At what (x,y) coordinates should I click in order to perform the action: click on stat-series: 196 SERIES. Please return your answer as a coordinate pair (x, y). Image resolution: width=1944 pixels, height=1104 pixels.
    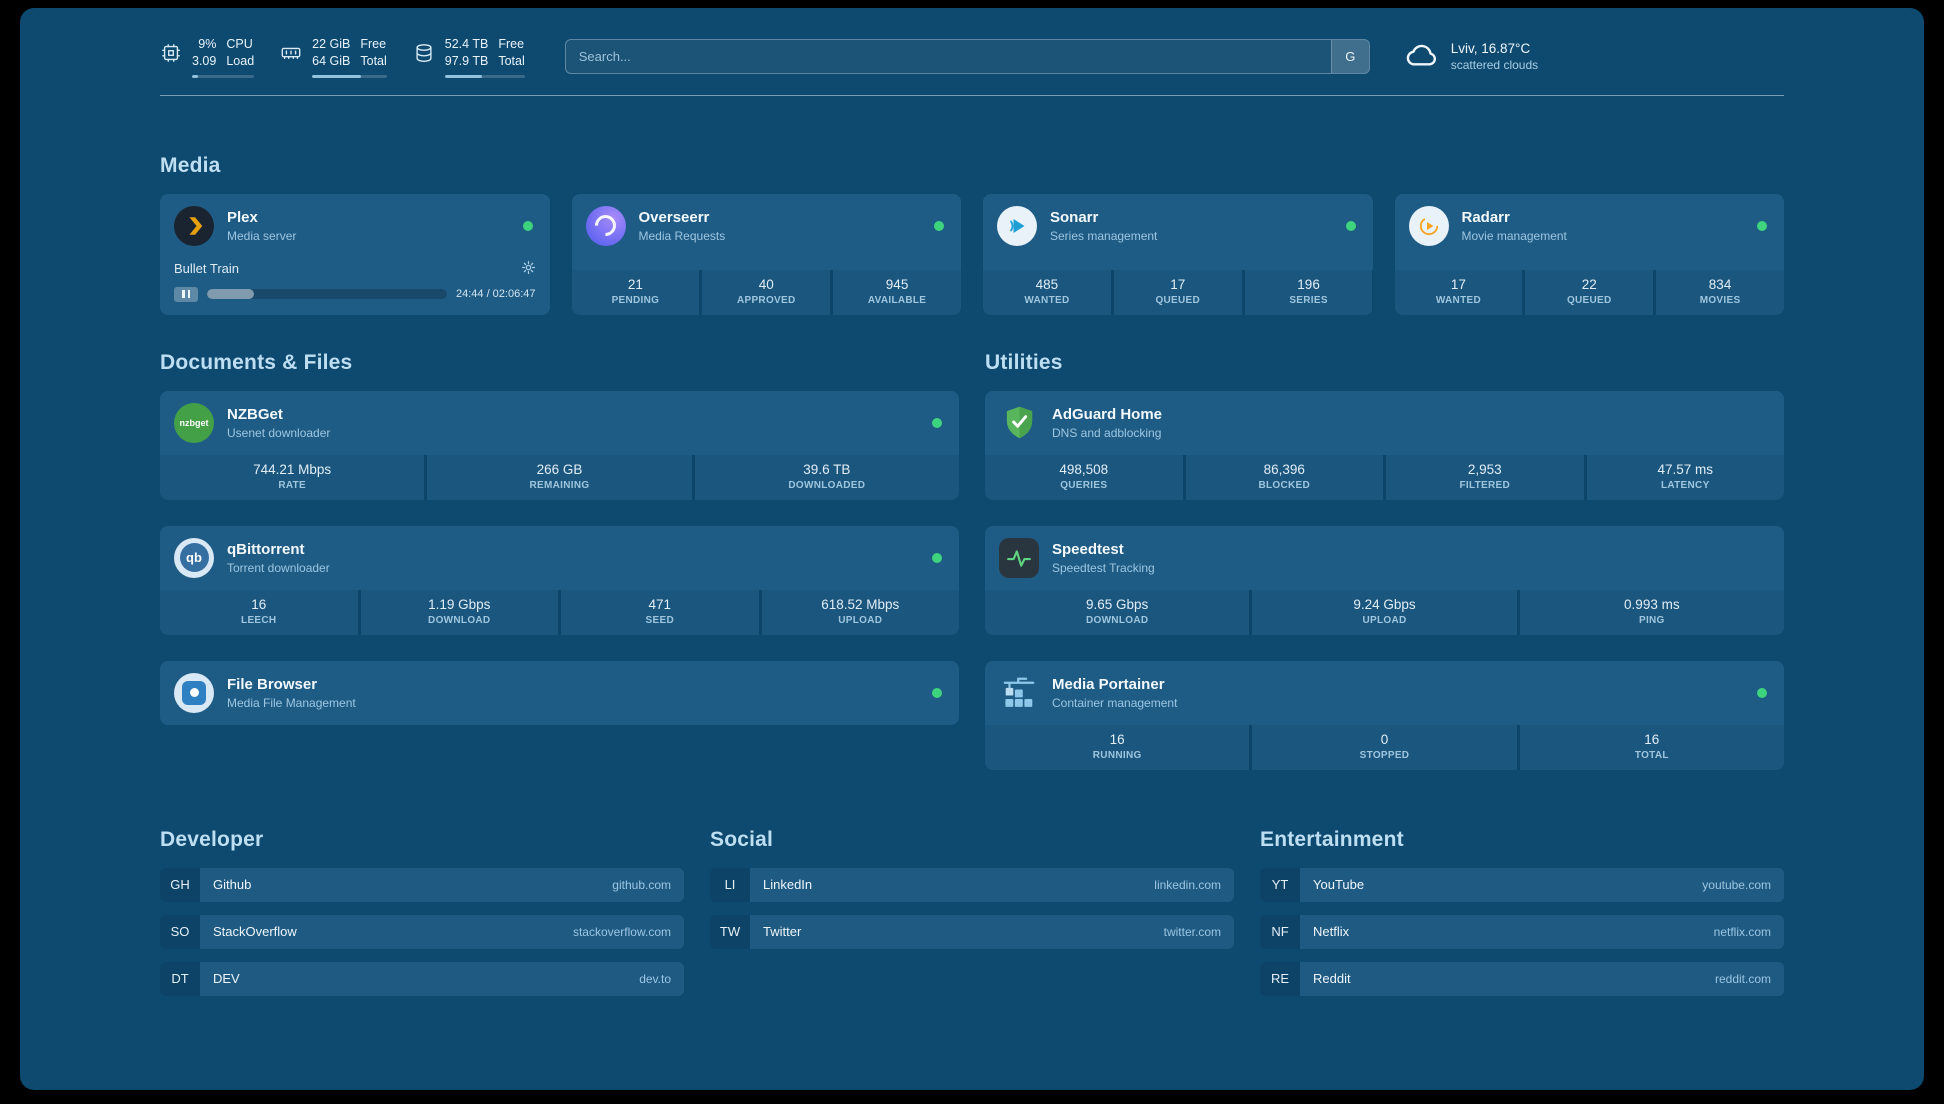
    Looking at the image, I should click on (1308, 292).